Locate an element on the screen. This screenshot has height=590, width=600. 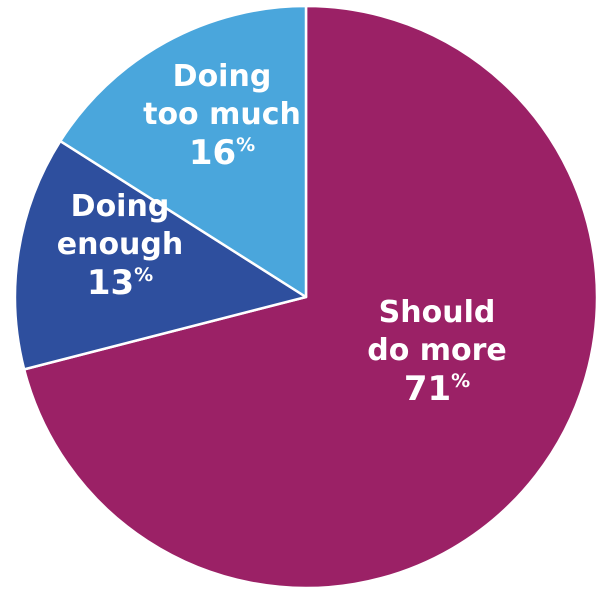
slice-percent: 16 is located at coordinates (212, 153).